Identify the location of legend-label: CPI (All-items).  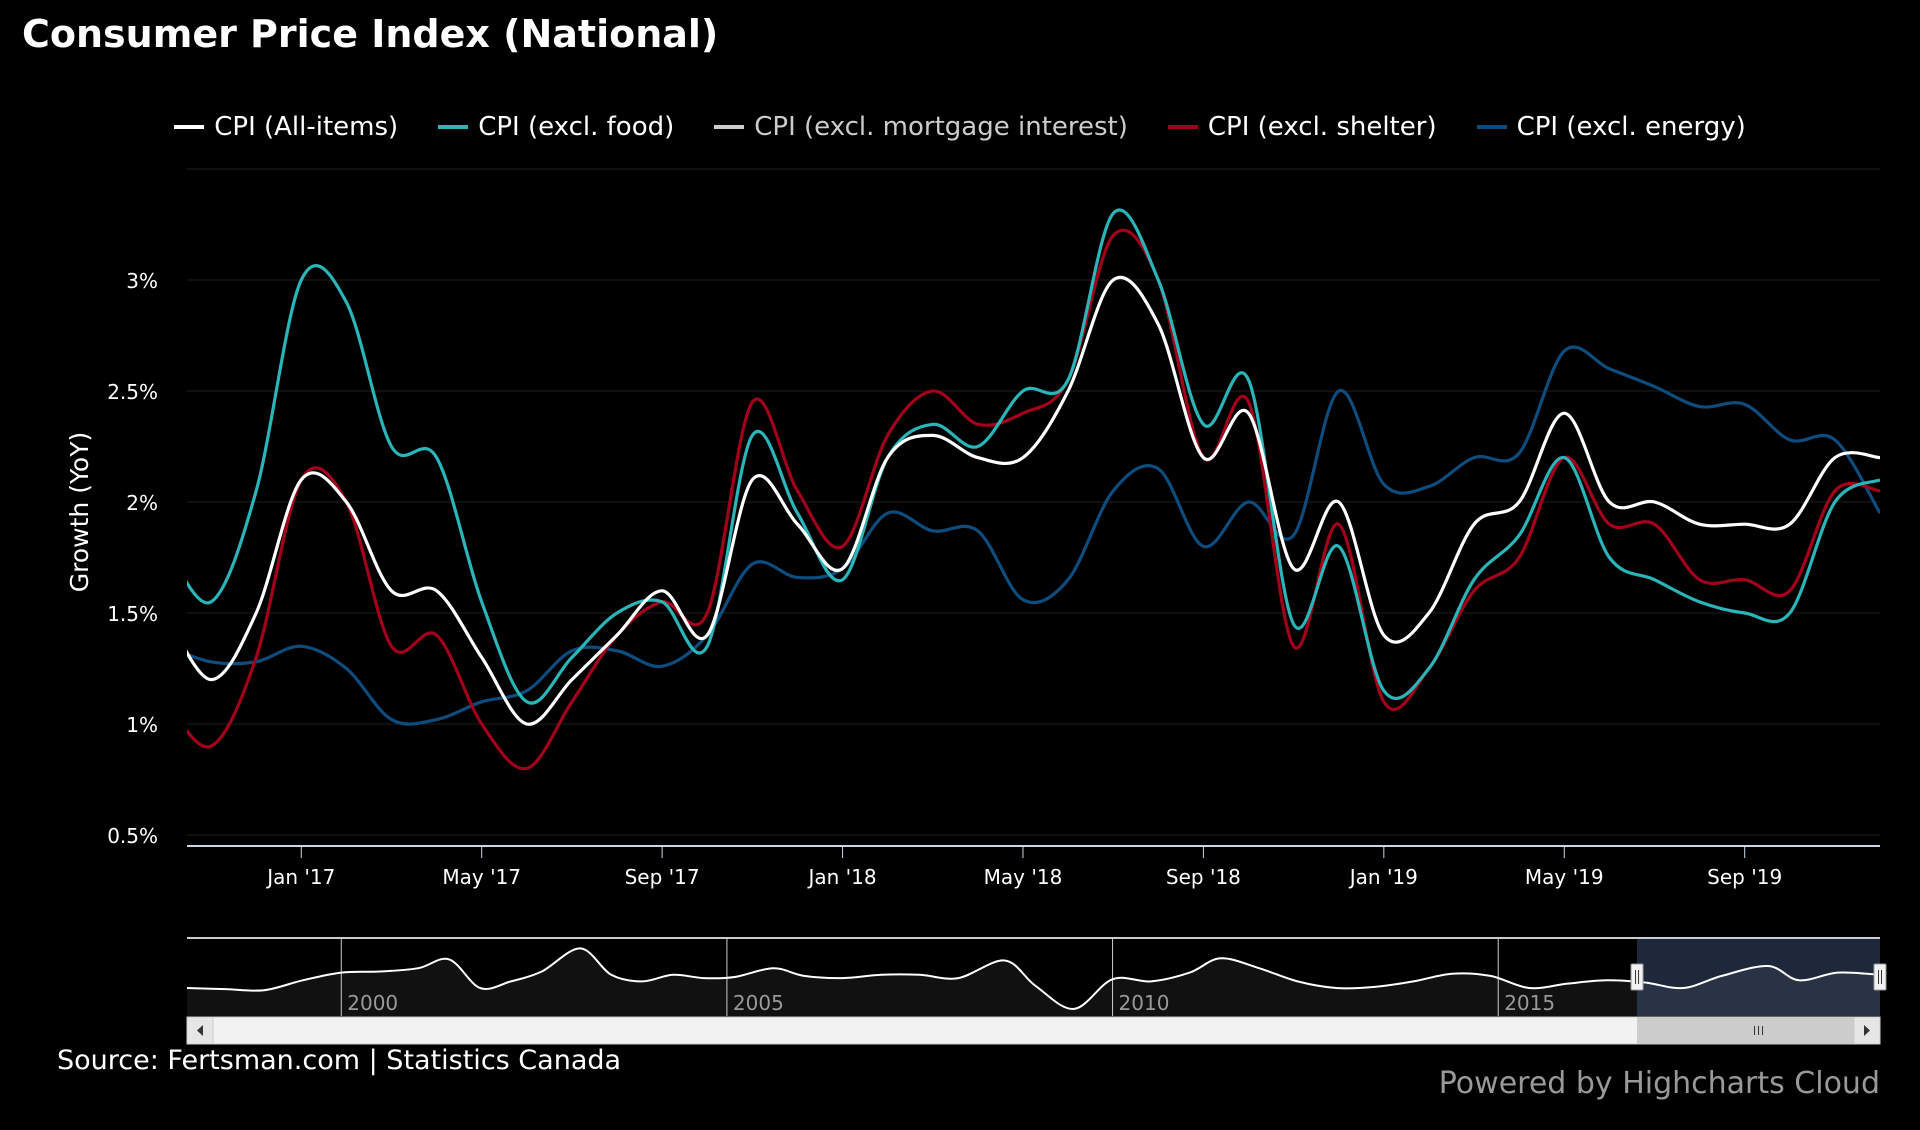
(306, 127).